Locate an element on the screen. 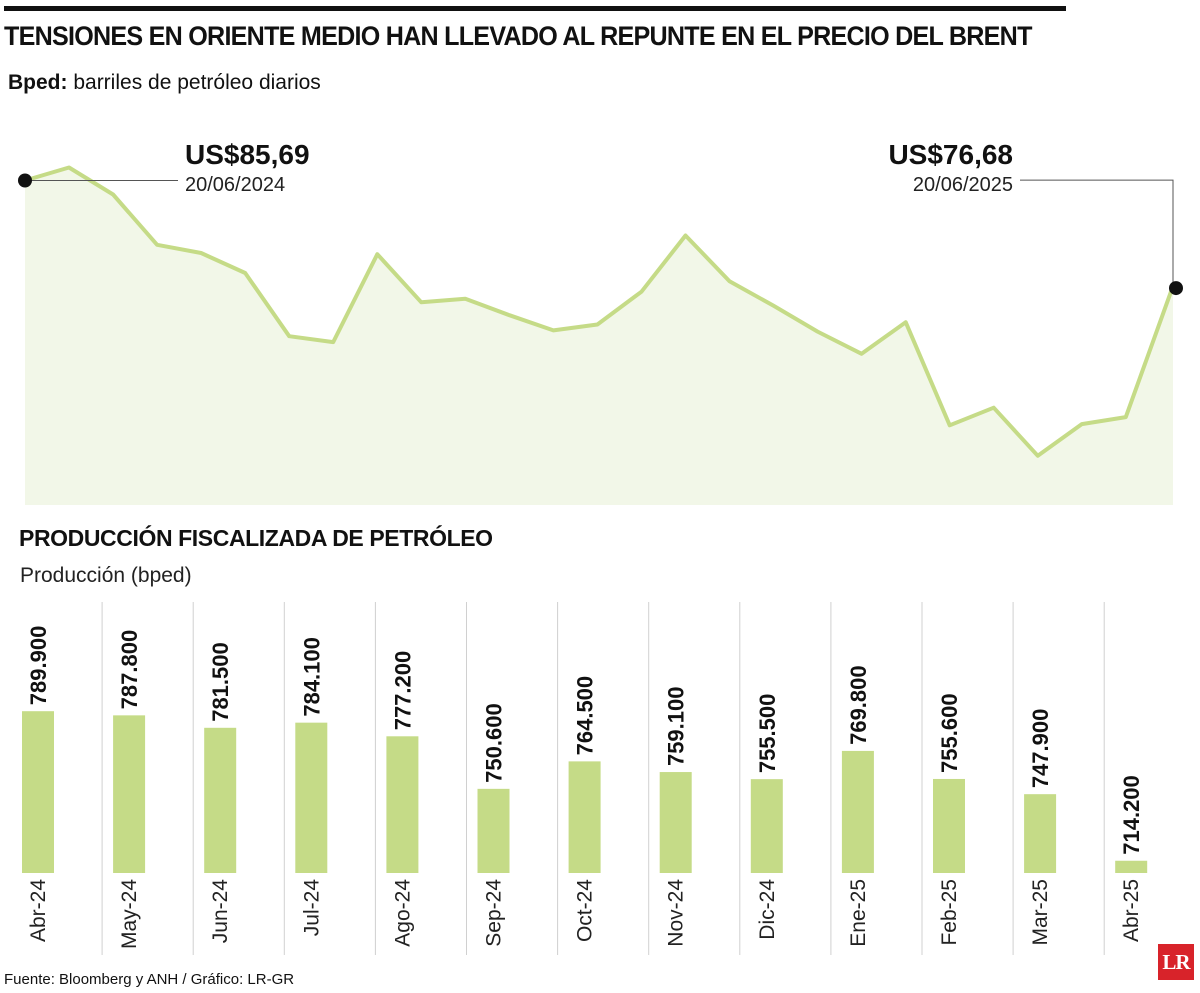  source-note: Fuente: Bloomberg y ANH / Gráfico: LR-GR is located at coordinates (149, 979).